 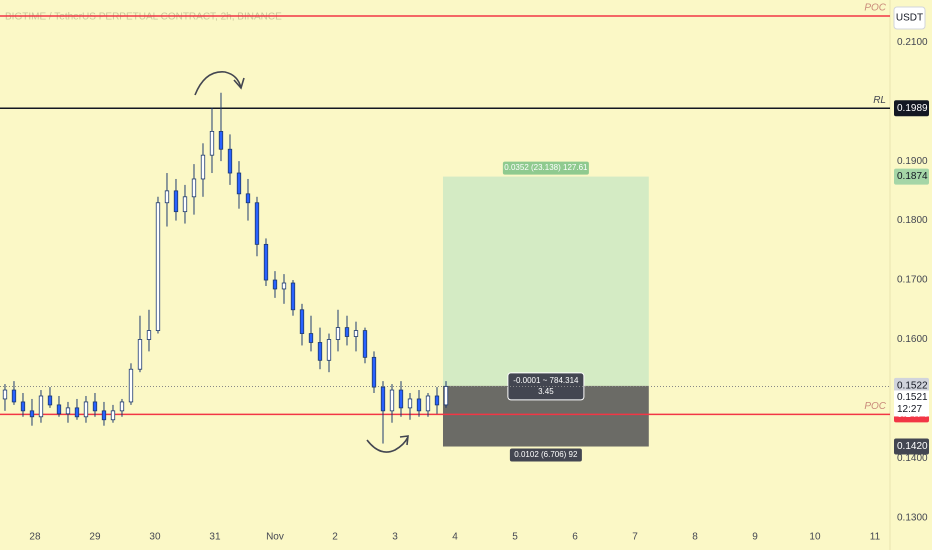 I want to click on last-price-tag, so click(x=911, y=403).